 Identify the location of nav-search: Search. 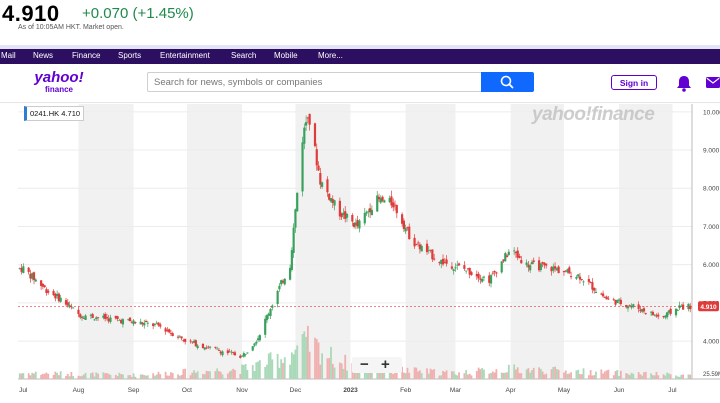
(244, 55).